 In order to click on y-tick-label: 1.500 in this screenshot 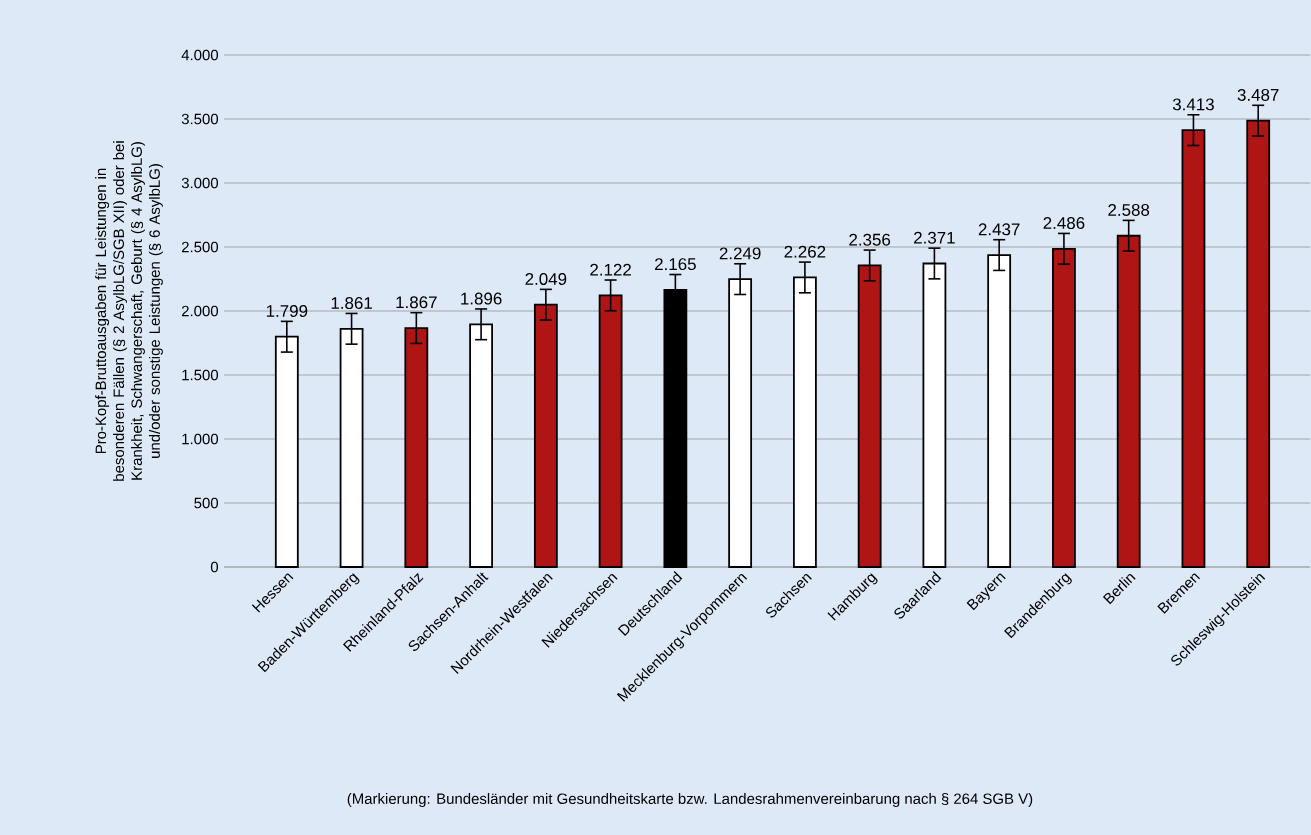, I will do `click(200, 375)`.